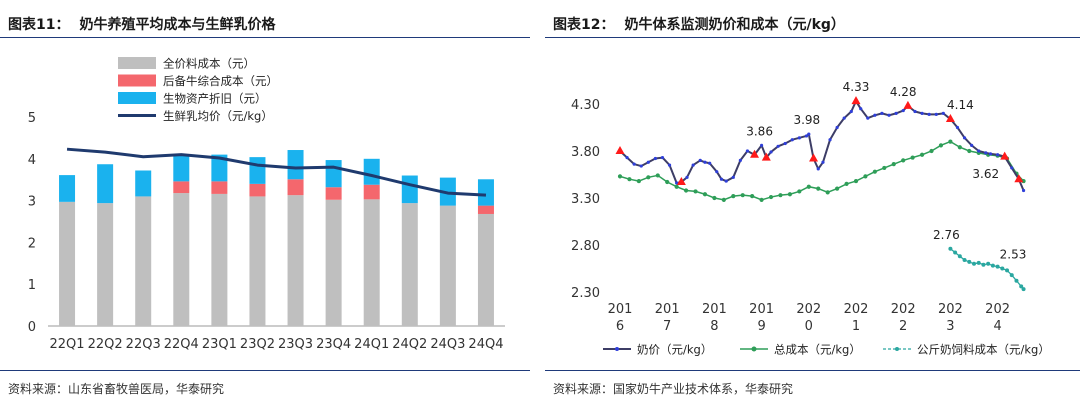 The width and height of the screenshot is (1080, 408). Describe the element at coordinates (985, 174) in the screenshot. I see `value-annotation: 3.62` at that location.